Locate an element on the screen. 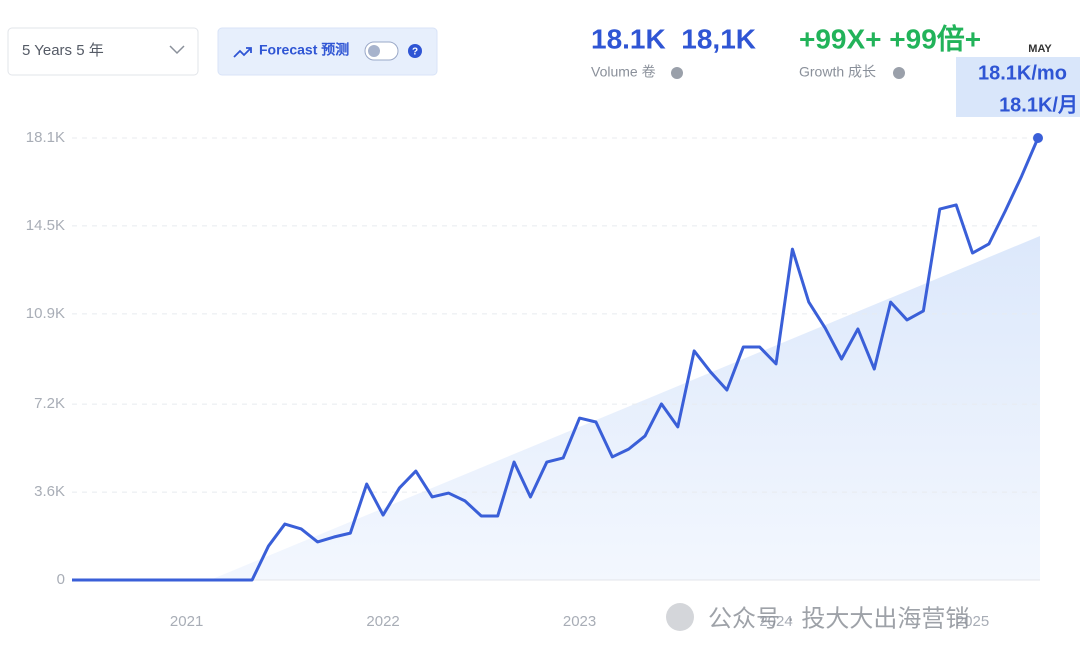 The width and height of the screenshot is (1080, 660). y-tick-label: 18.1K is located at coordinates (45, 137).